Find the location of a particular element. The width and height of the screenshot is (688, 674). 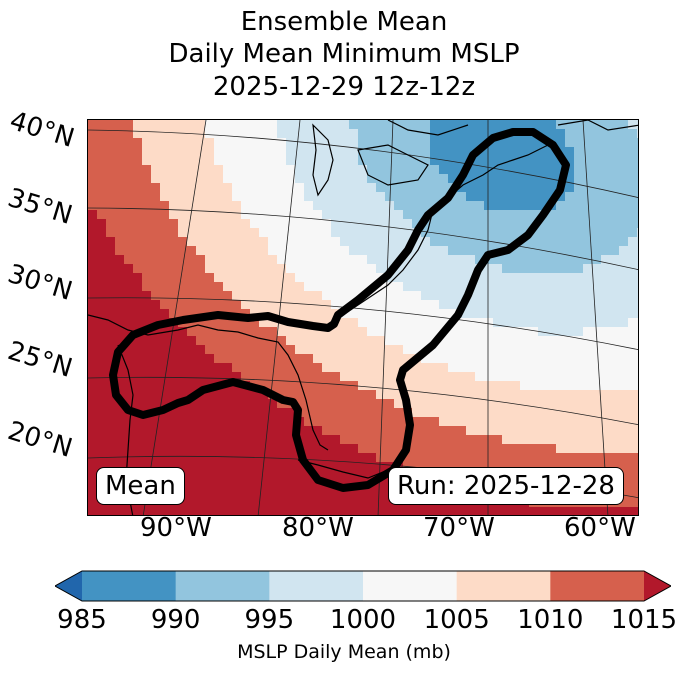

lat-label-30: 30°N is located at coordinates (40, 283).